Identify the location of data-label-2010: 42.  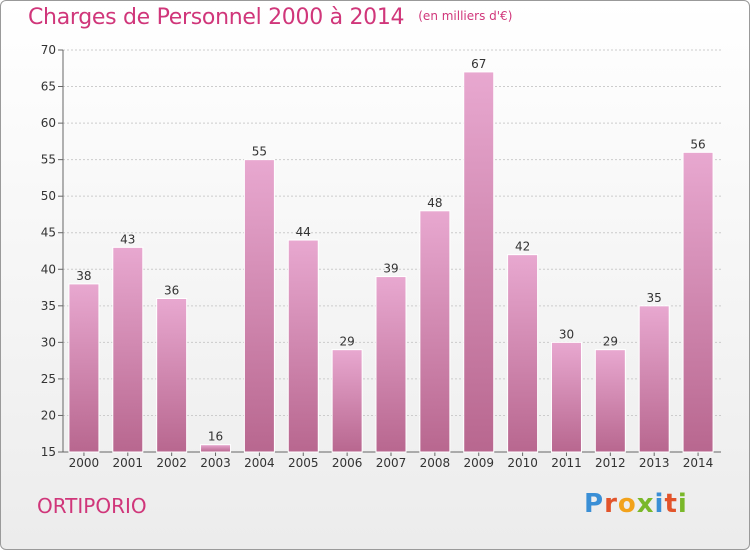
(522, 247).